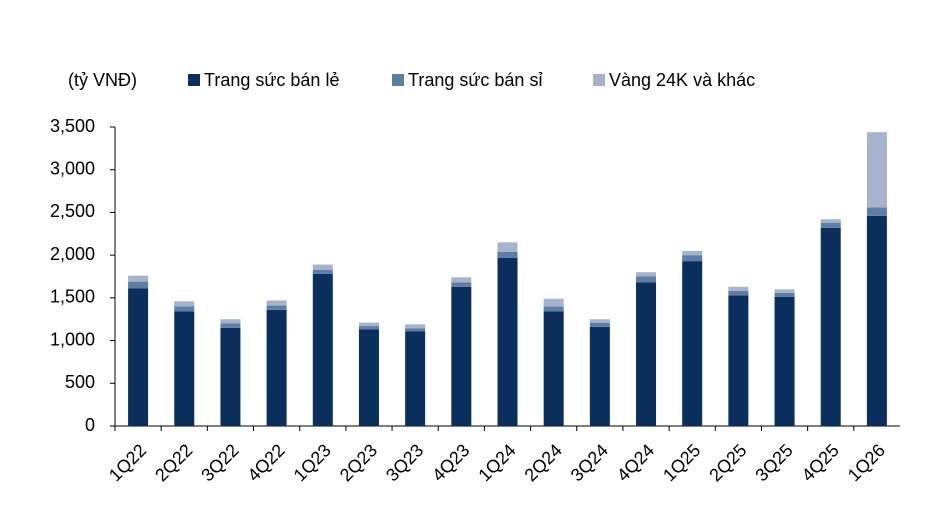 This screenshot has width=936, height=524. I want to click on x-tick-label: 2Q22, so click(173, 462).